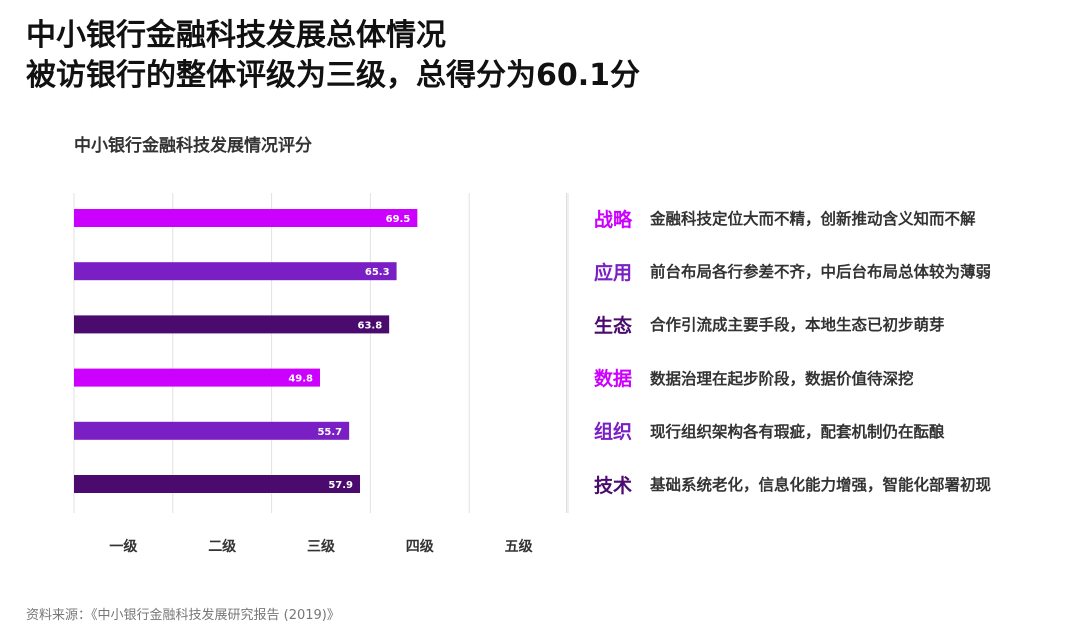 The height and width of the screenshot is (633, 1080). What do you see at coordinates (183, 615) in the screenshot?
I see `source-note: 资料来源：《中小银行金融科技发展研究报告 (2019)》` at bounding box center [183, 615].